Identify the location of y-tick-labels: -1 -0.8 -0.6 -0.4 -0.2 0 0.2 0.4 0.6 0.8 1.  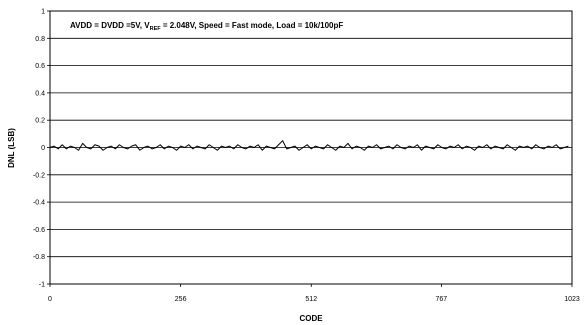
(39, 149).